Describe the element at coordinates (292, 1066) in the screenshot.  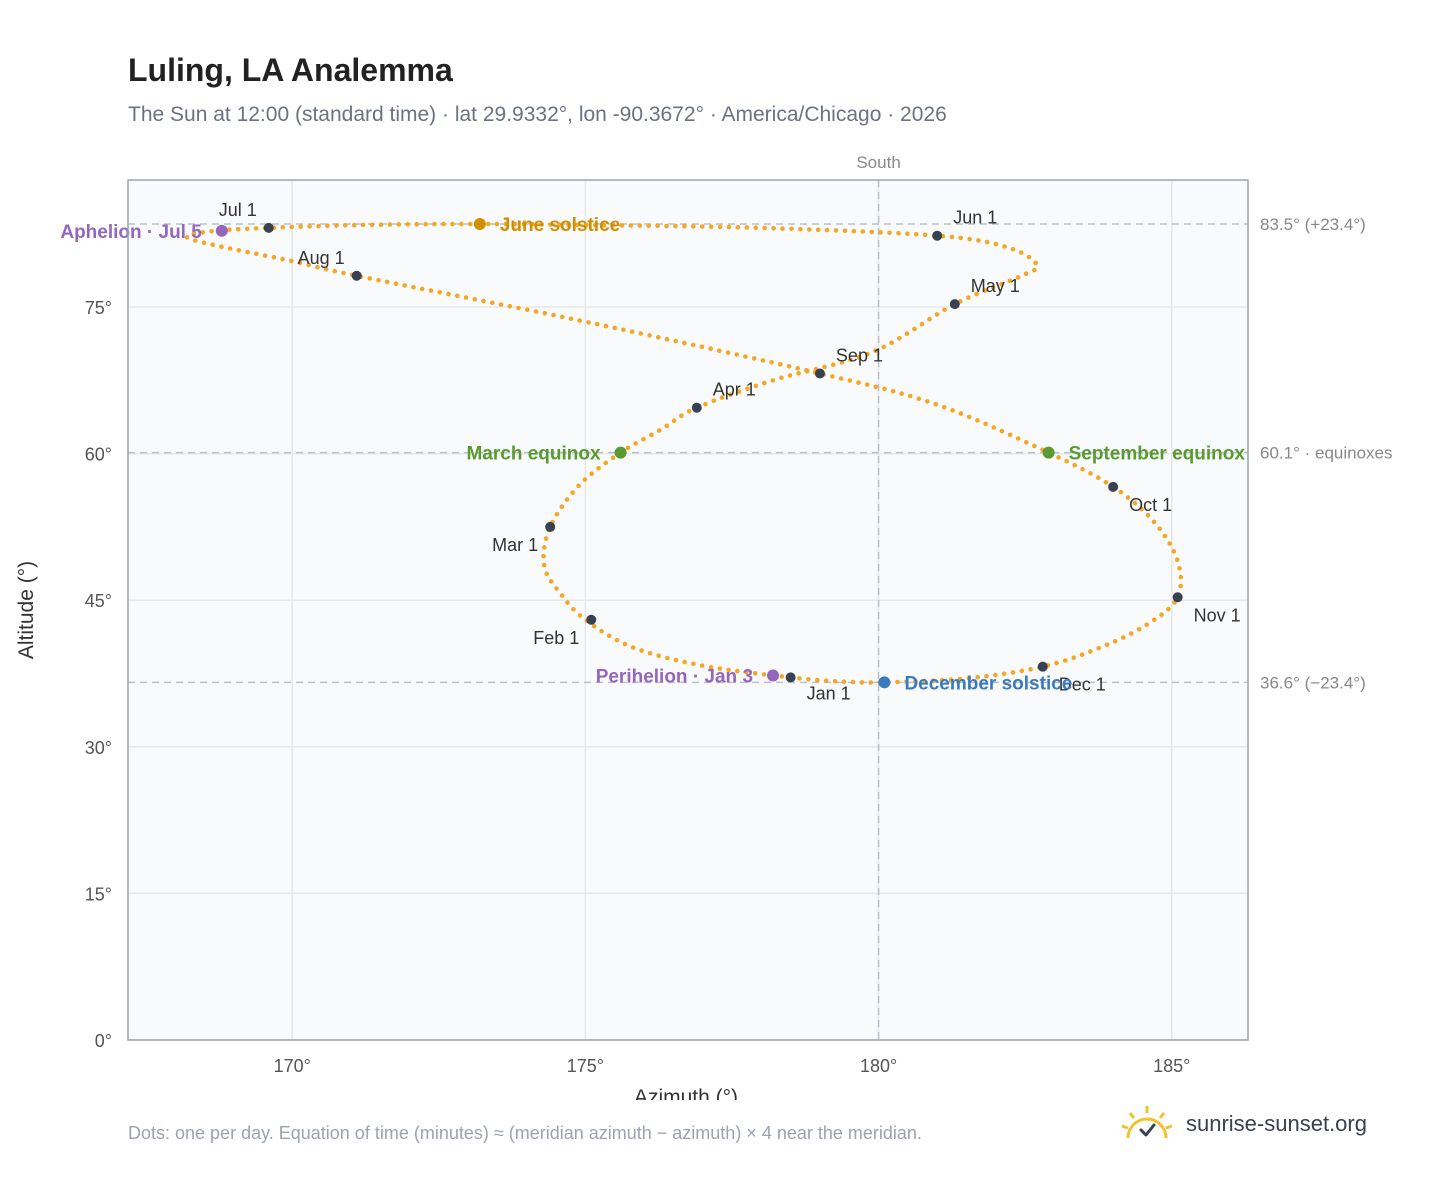
I see `x-tick-label: 170°` at that location.